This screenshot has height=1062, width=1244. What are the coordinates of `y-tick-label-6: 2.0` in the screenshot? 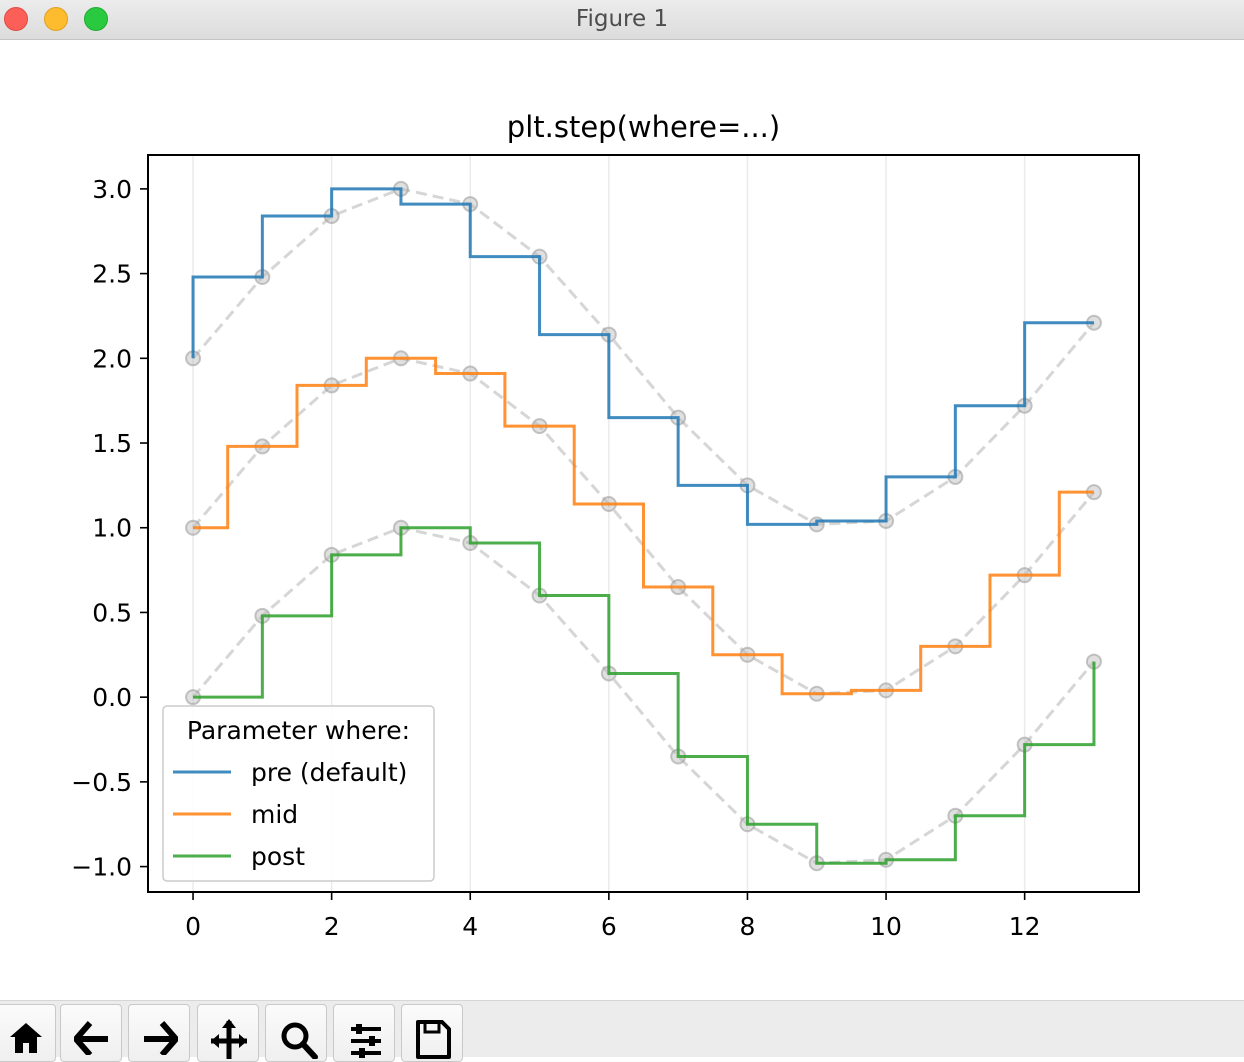 It's located at (112, 358).